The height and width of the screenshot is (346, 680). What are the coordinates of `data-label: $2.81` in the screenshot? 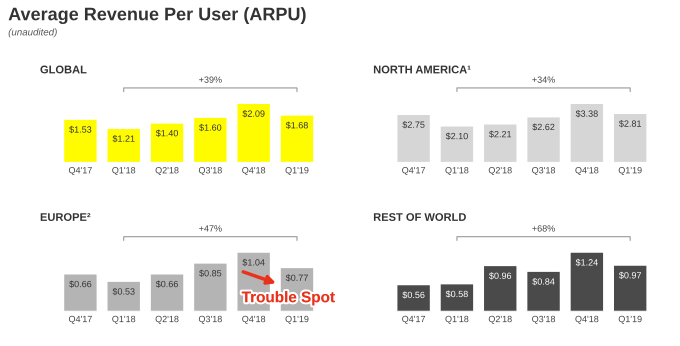 It's located at (630, 124).